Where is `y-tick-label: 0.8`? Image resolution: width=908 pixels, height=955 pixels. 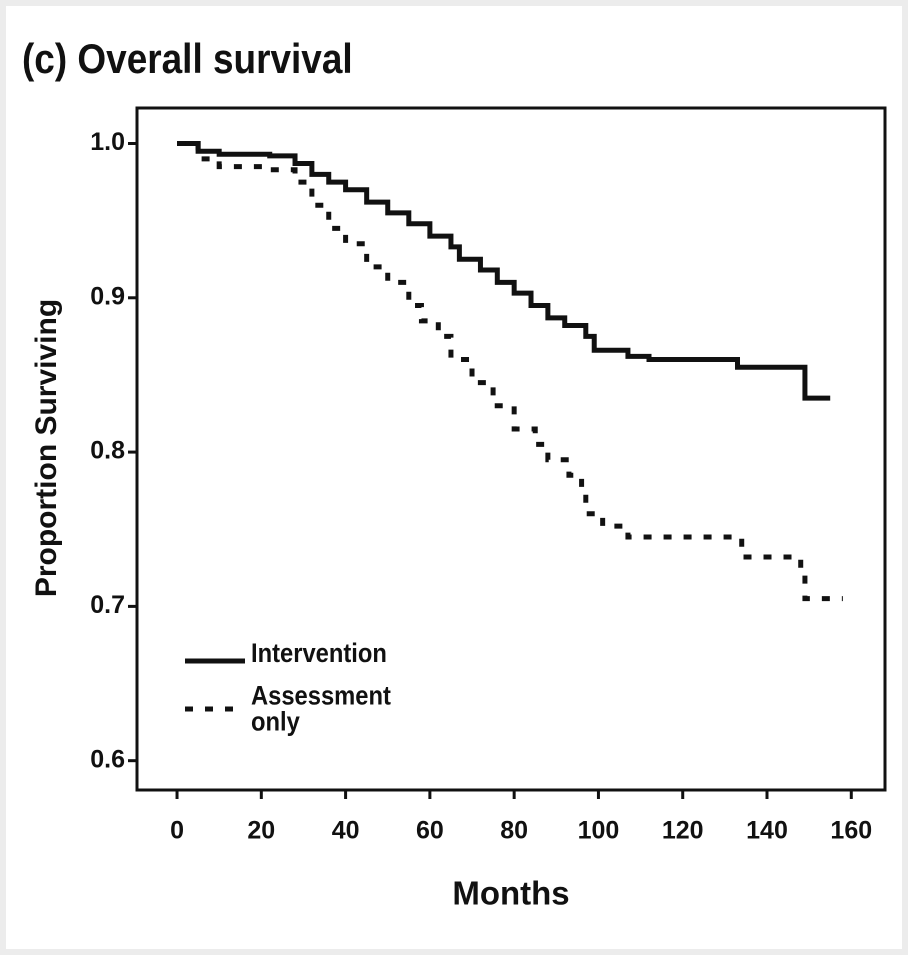
y-tick-label: 0.8 is located at coordinates (107, 451).